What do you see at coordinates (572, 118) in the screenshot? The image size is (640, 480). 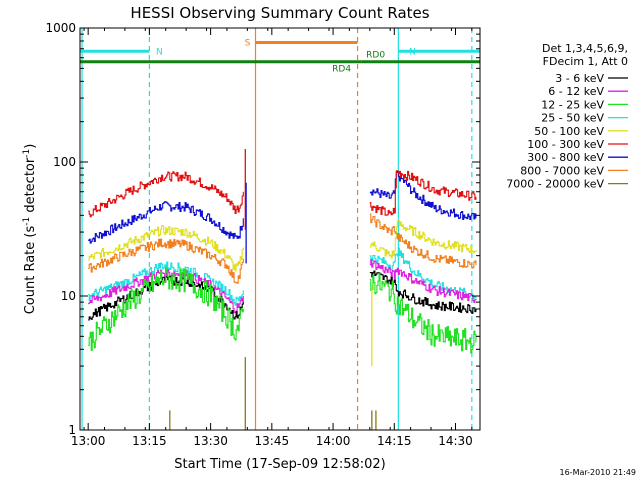 I see `legend-label-3: 25 - 50 keV` at bounding box center [572, 118].